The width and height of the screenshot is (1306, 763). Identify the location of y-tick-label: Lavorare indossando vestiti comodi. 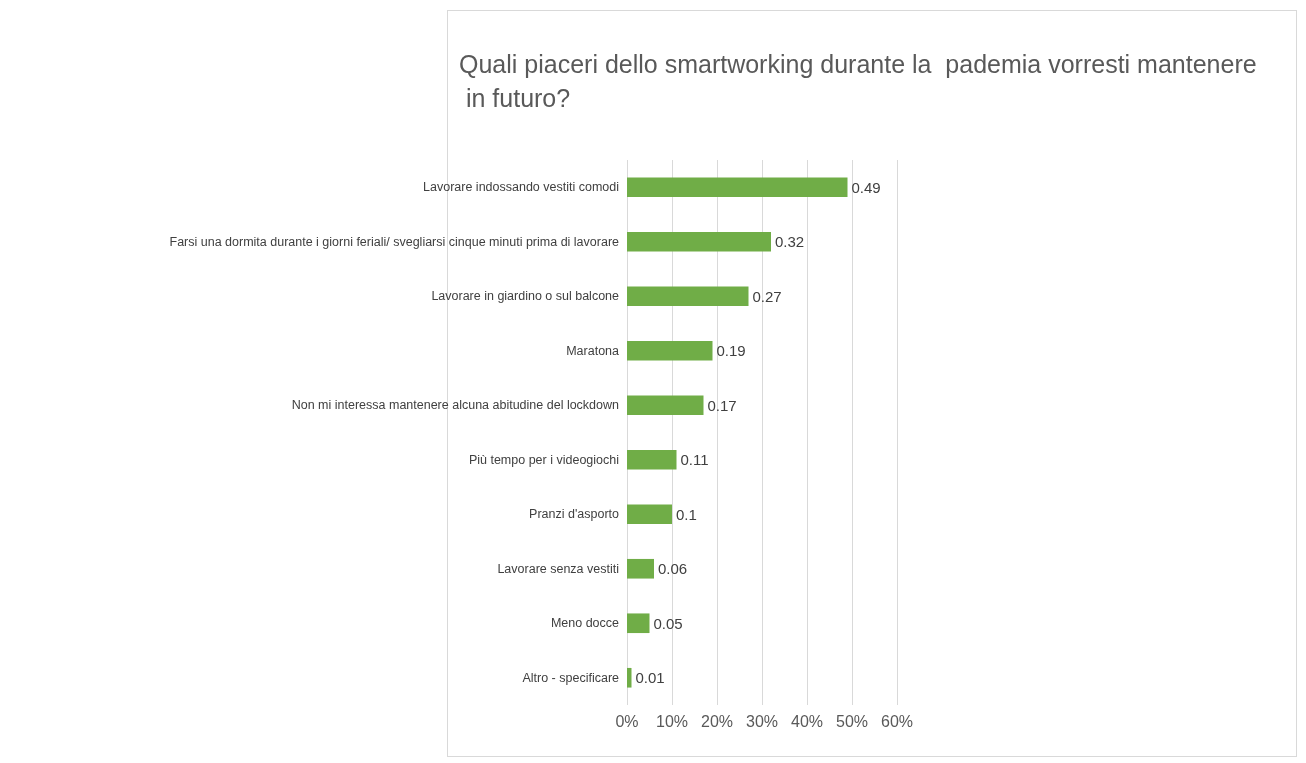
(521, 187).